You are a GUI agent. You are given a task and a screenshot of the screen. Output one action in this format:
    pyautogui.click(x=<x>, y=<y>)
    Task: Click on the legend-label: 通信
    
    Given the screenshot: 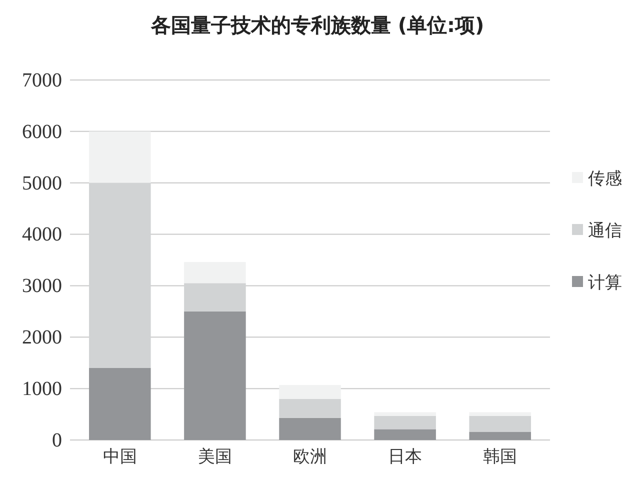 What is the action you would take?
    pyautogui.click(x=605, y=231)
    